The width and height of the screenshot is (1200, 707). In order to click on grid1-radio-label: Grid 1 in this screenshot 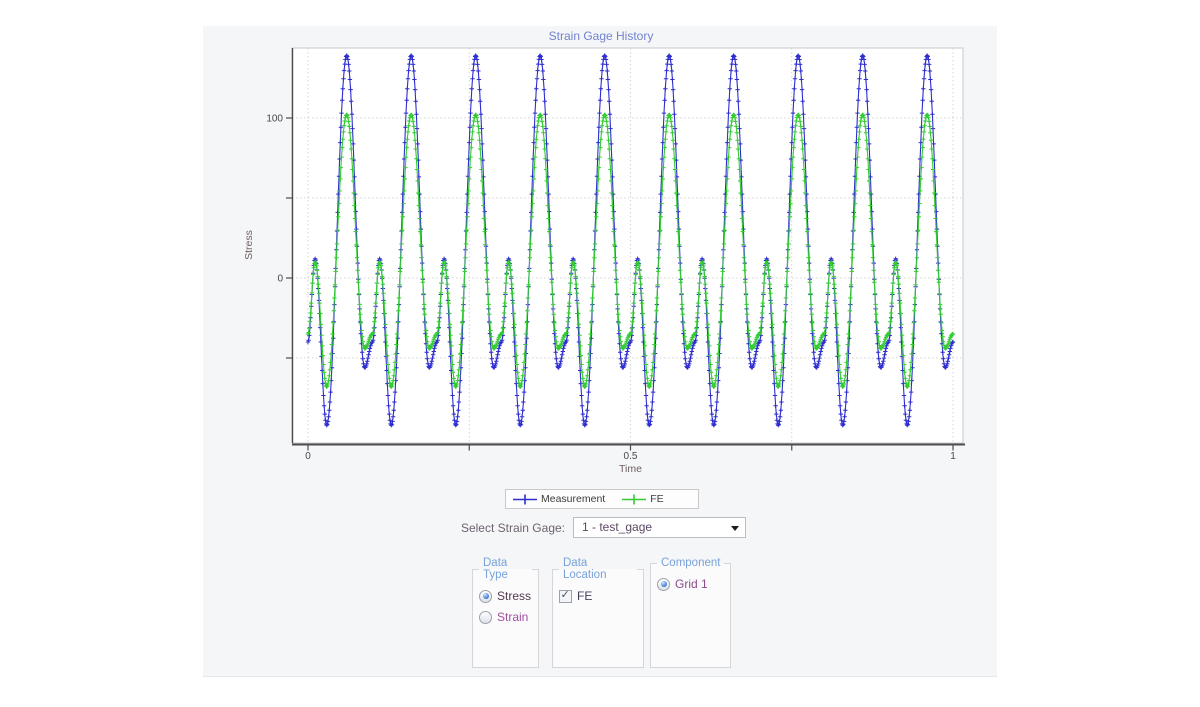, I will do `click(691, 584)`.